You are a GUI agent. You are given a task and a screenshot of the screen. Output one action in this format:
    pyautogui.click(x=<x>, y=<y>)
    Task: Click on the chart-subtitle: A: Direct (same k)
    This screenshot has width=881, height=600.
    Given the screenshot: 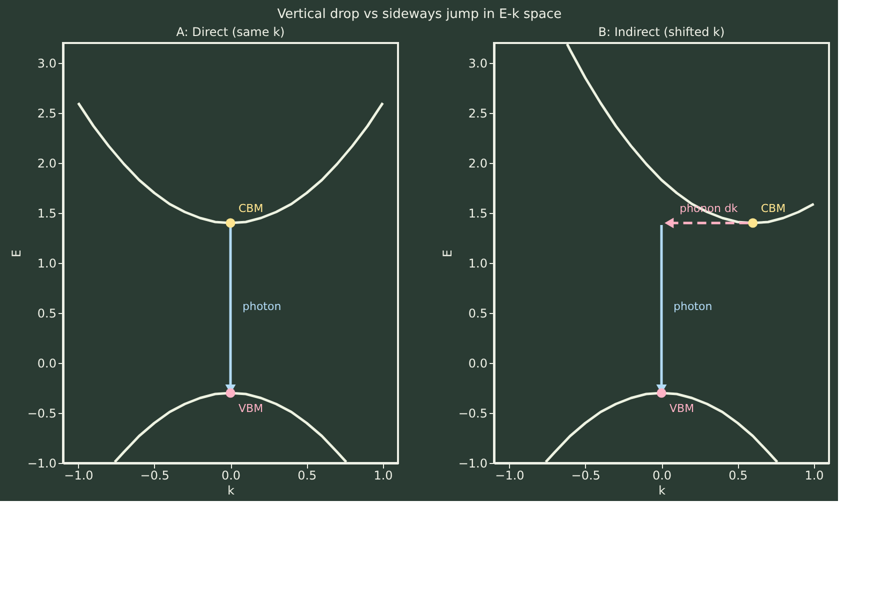 What is the action you would take?
    pyautogui.click(x=230, y=32)
    